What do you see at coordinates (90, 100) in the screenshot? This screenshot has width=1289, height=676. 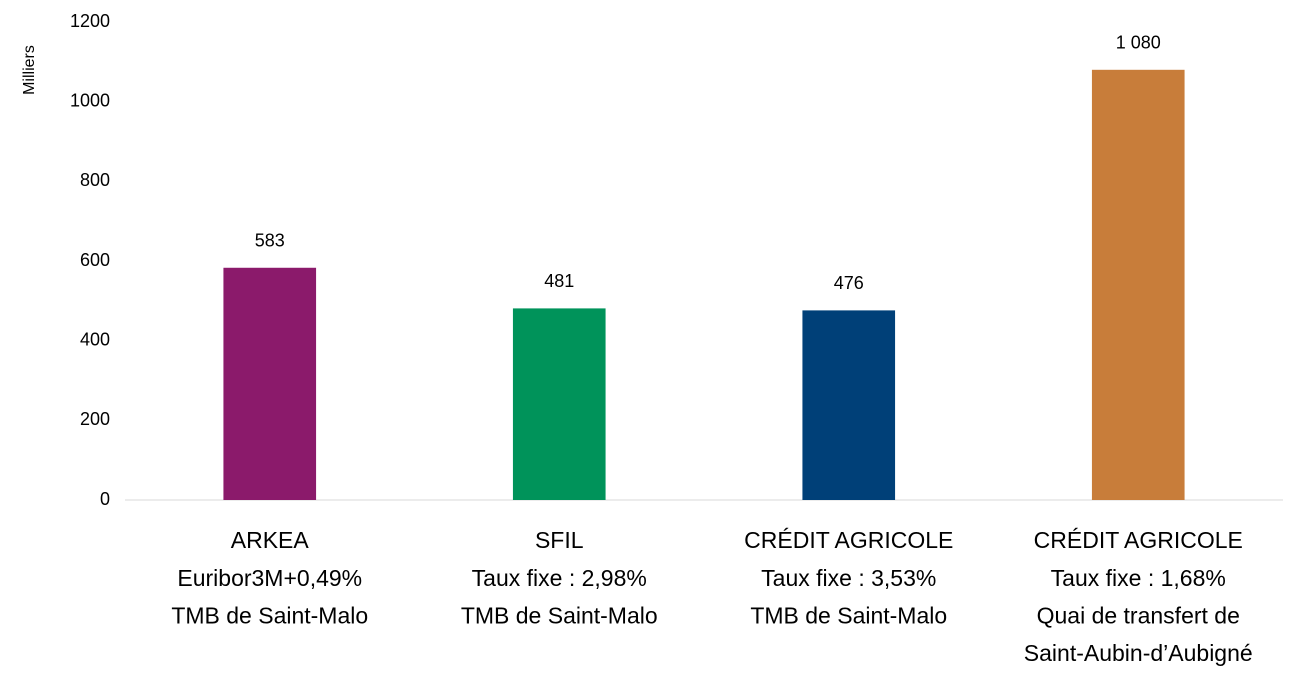 I see `y-tick-label: 1000` at bounding box center [90, 100].